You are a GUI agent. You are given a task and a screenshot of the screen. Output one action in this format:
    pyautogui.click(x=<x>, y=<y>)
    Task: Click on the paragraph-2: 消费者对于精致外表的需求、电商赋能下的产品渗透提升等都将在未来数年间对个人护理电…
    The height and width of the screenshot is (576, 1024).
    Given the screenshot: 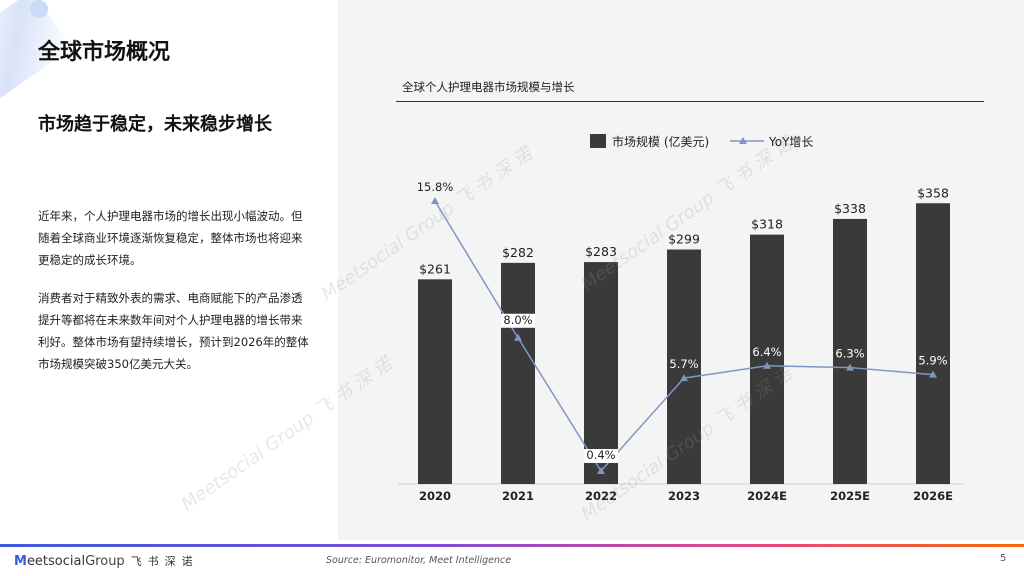 What is the action you would take?
    pyautogui.click(x=173, y=331)
    